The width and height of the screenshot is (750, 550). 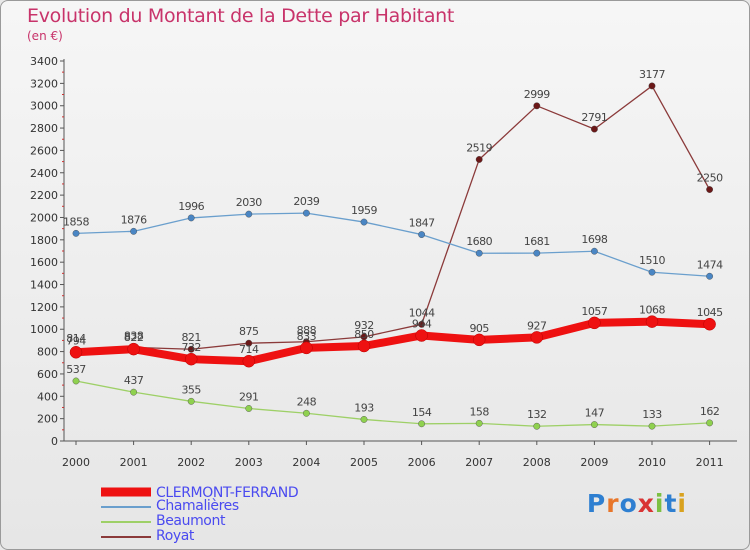 I want to click on data-label: 2999, so click(x=537, y=94).